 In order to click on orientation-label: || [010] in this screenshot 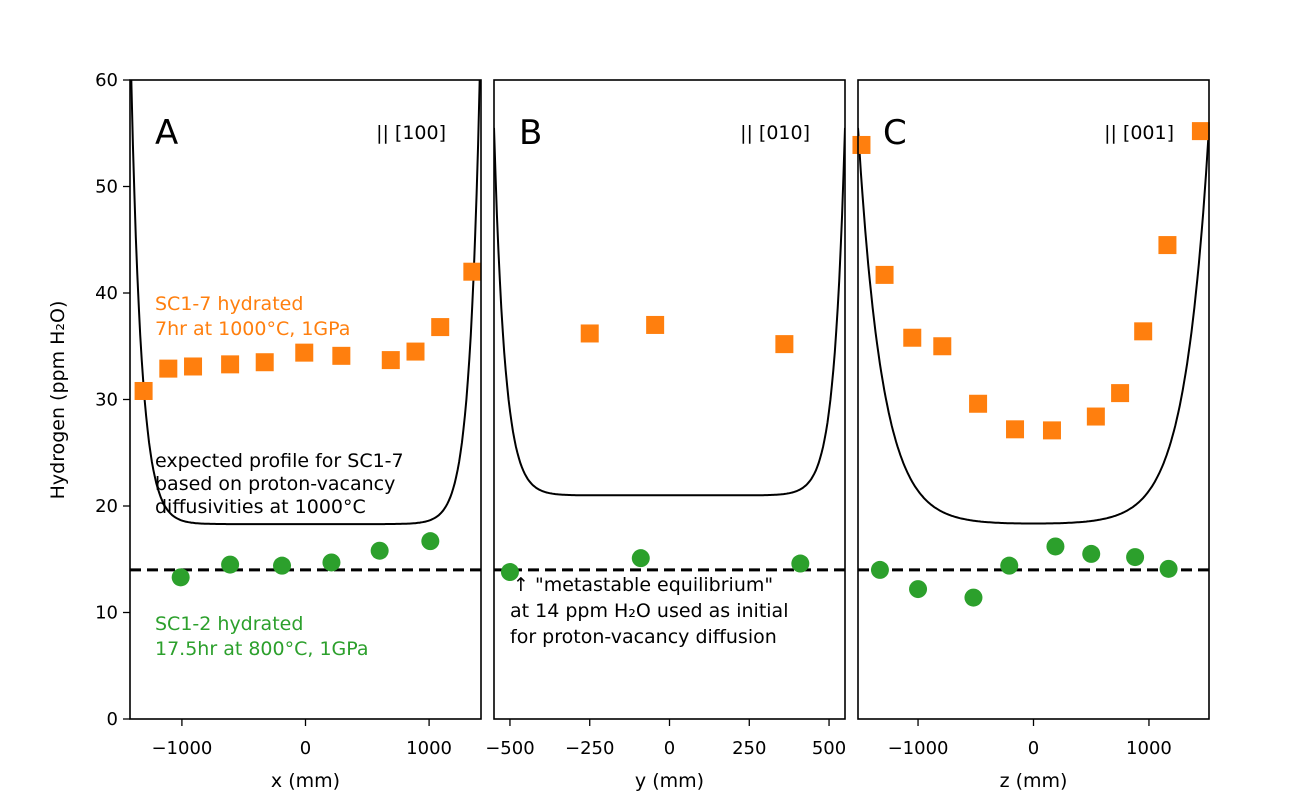, I will do `click(775, 133)`.